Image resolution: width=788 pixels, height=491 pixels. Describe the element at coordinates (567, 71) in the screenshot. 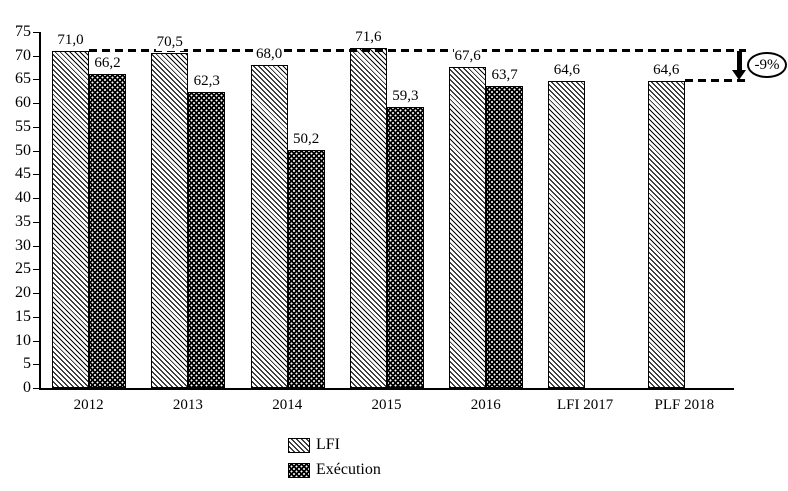

I see `value-label-lfi-lfi-2017: 64,6` at that location.